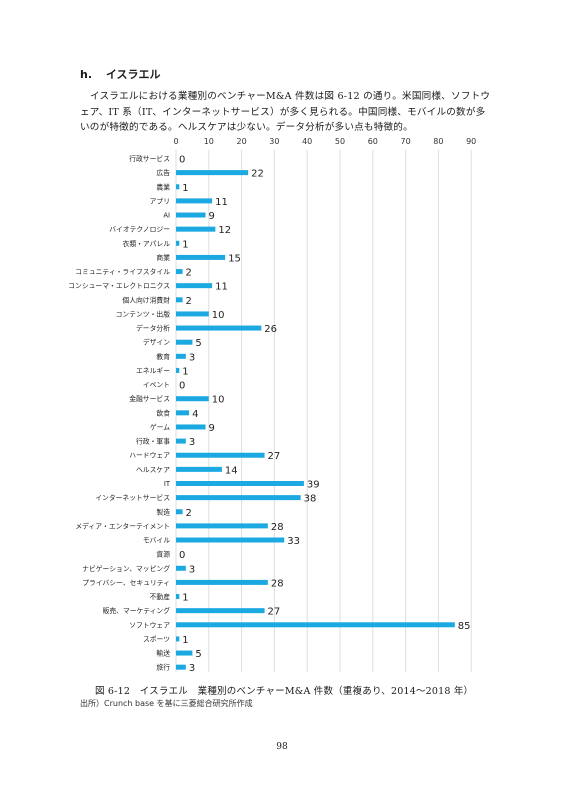 The image size is (564, 800). Describe the element at coordinates (163, 653) in the screenshot. I see `category-label: 輸送` at that location.